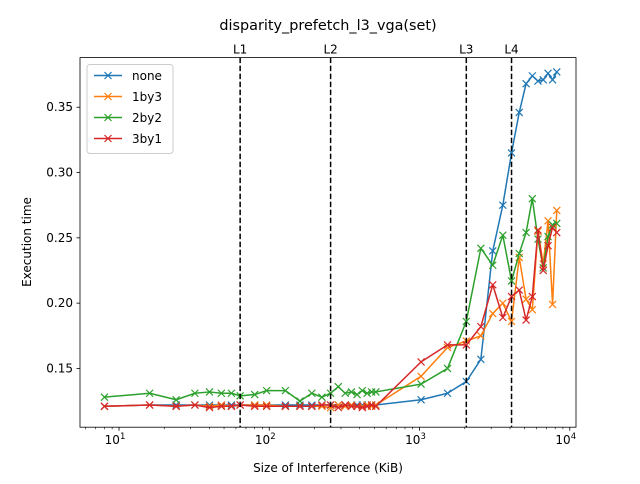  I want to click on y-tick-label: 0.35, so click(59, 107).